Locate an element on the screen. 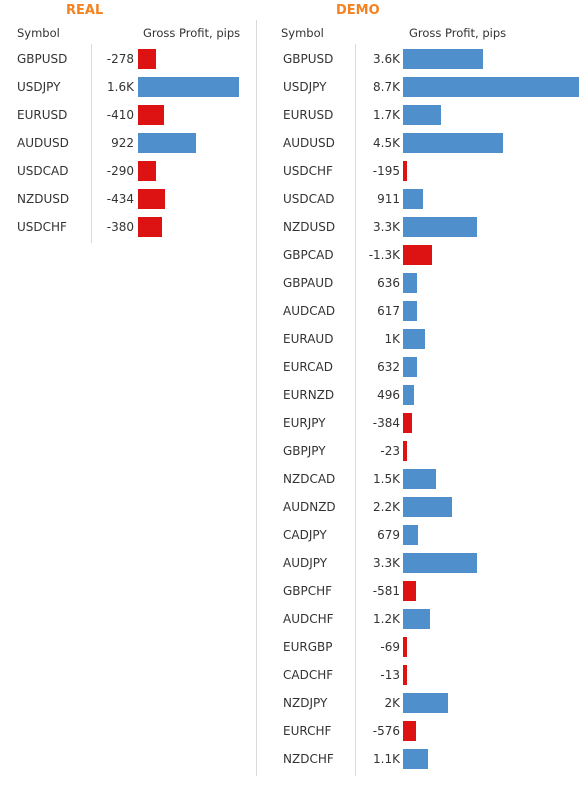  table-row: GBPCAD -1.3K is located at coordinates (417, 255).